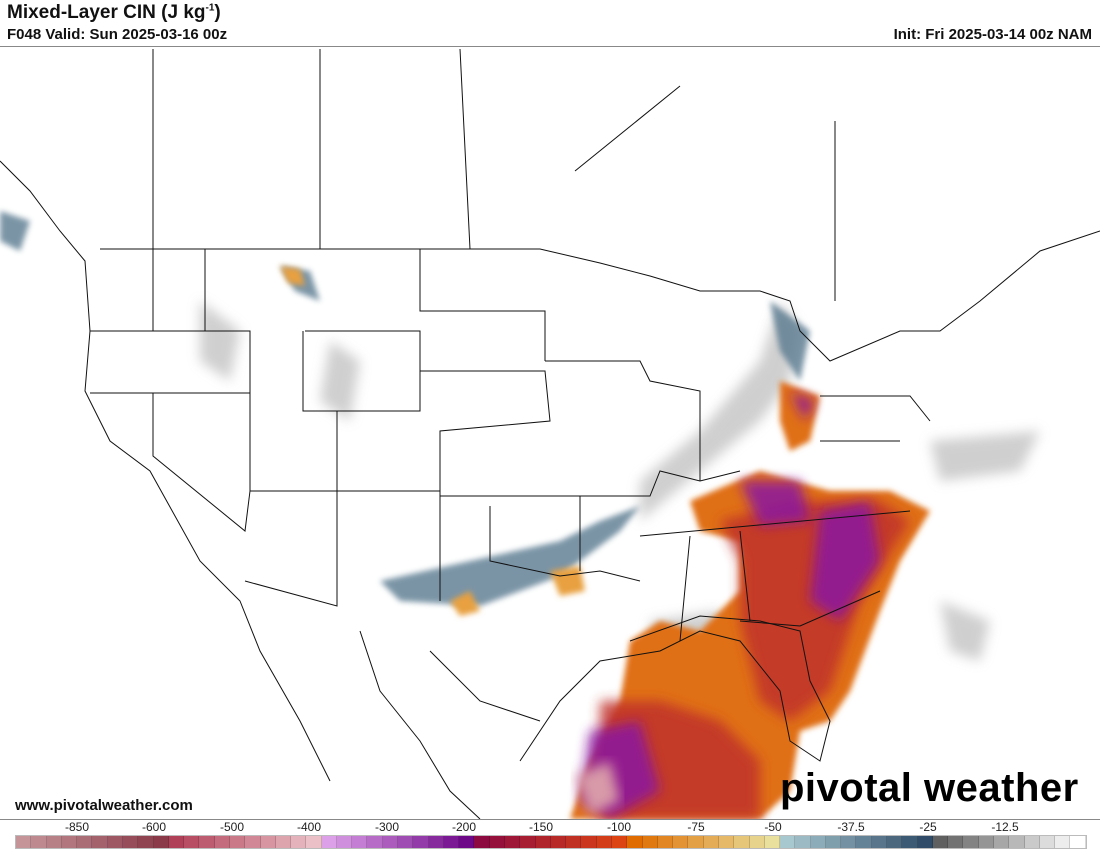 The width and height of the screenshot is (1100, 850). What do you see at coordinates (597, 788) in the screenshot?
I see `cin-field-pink` at bounding box center [597, 788].